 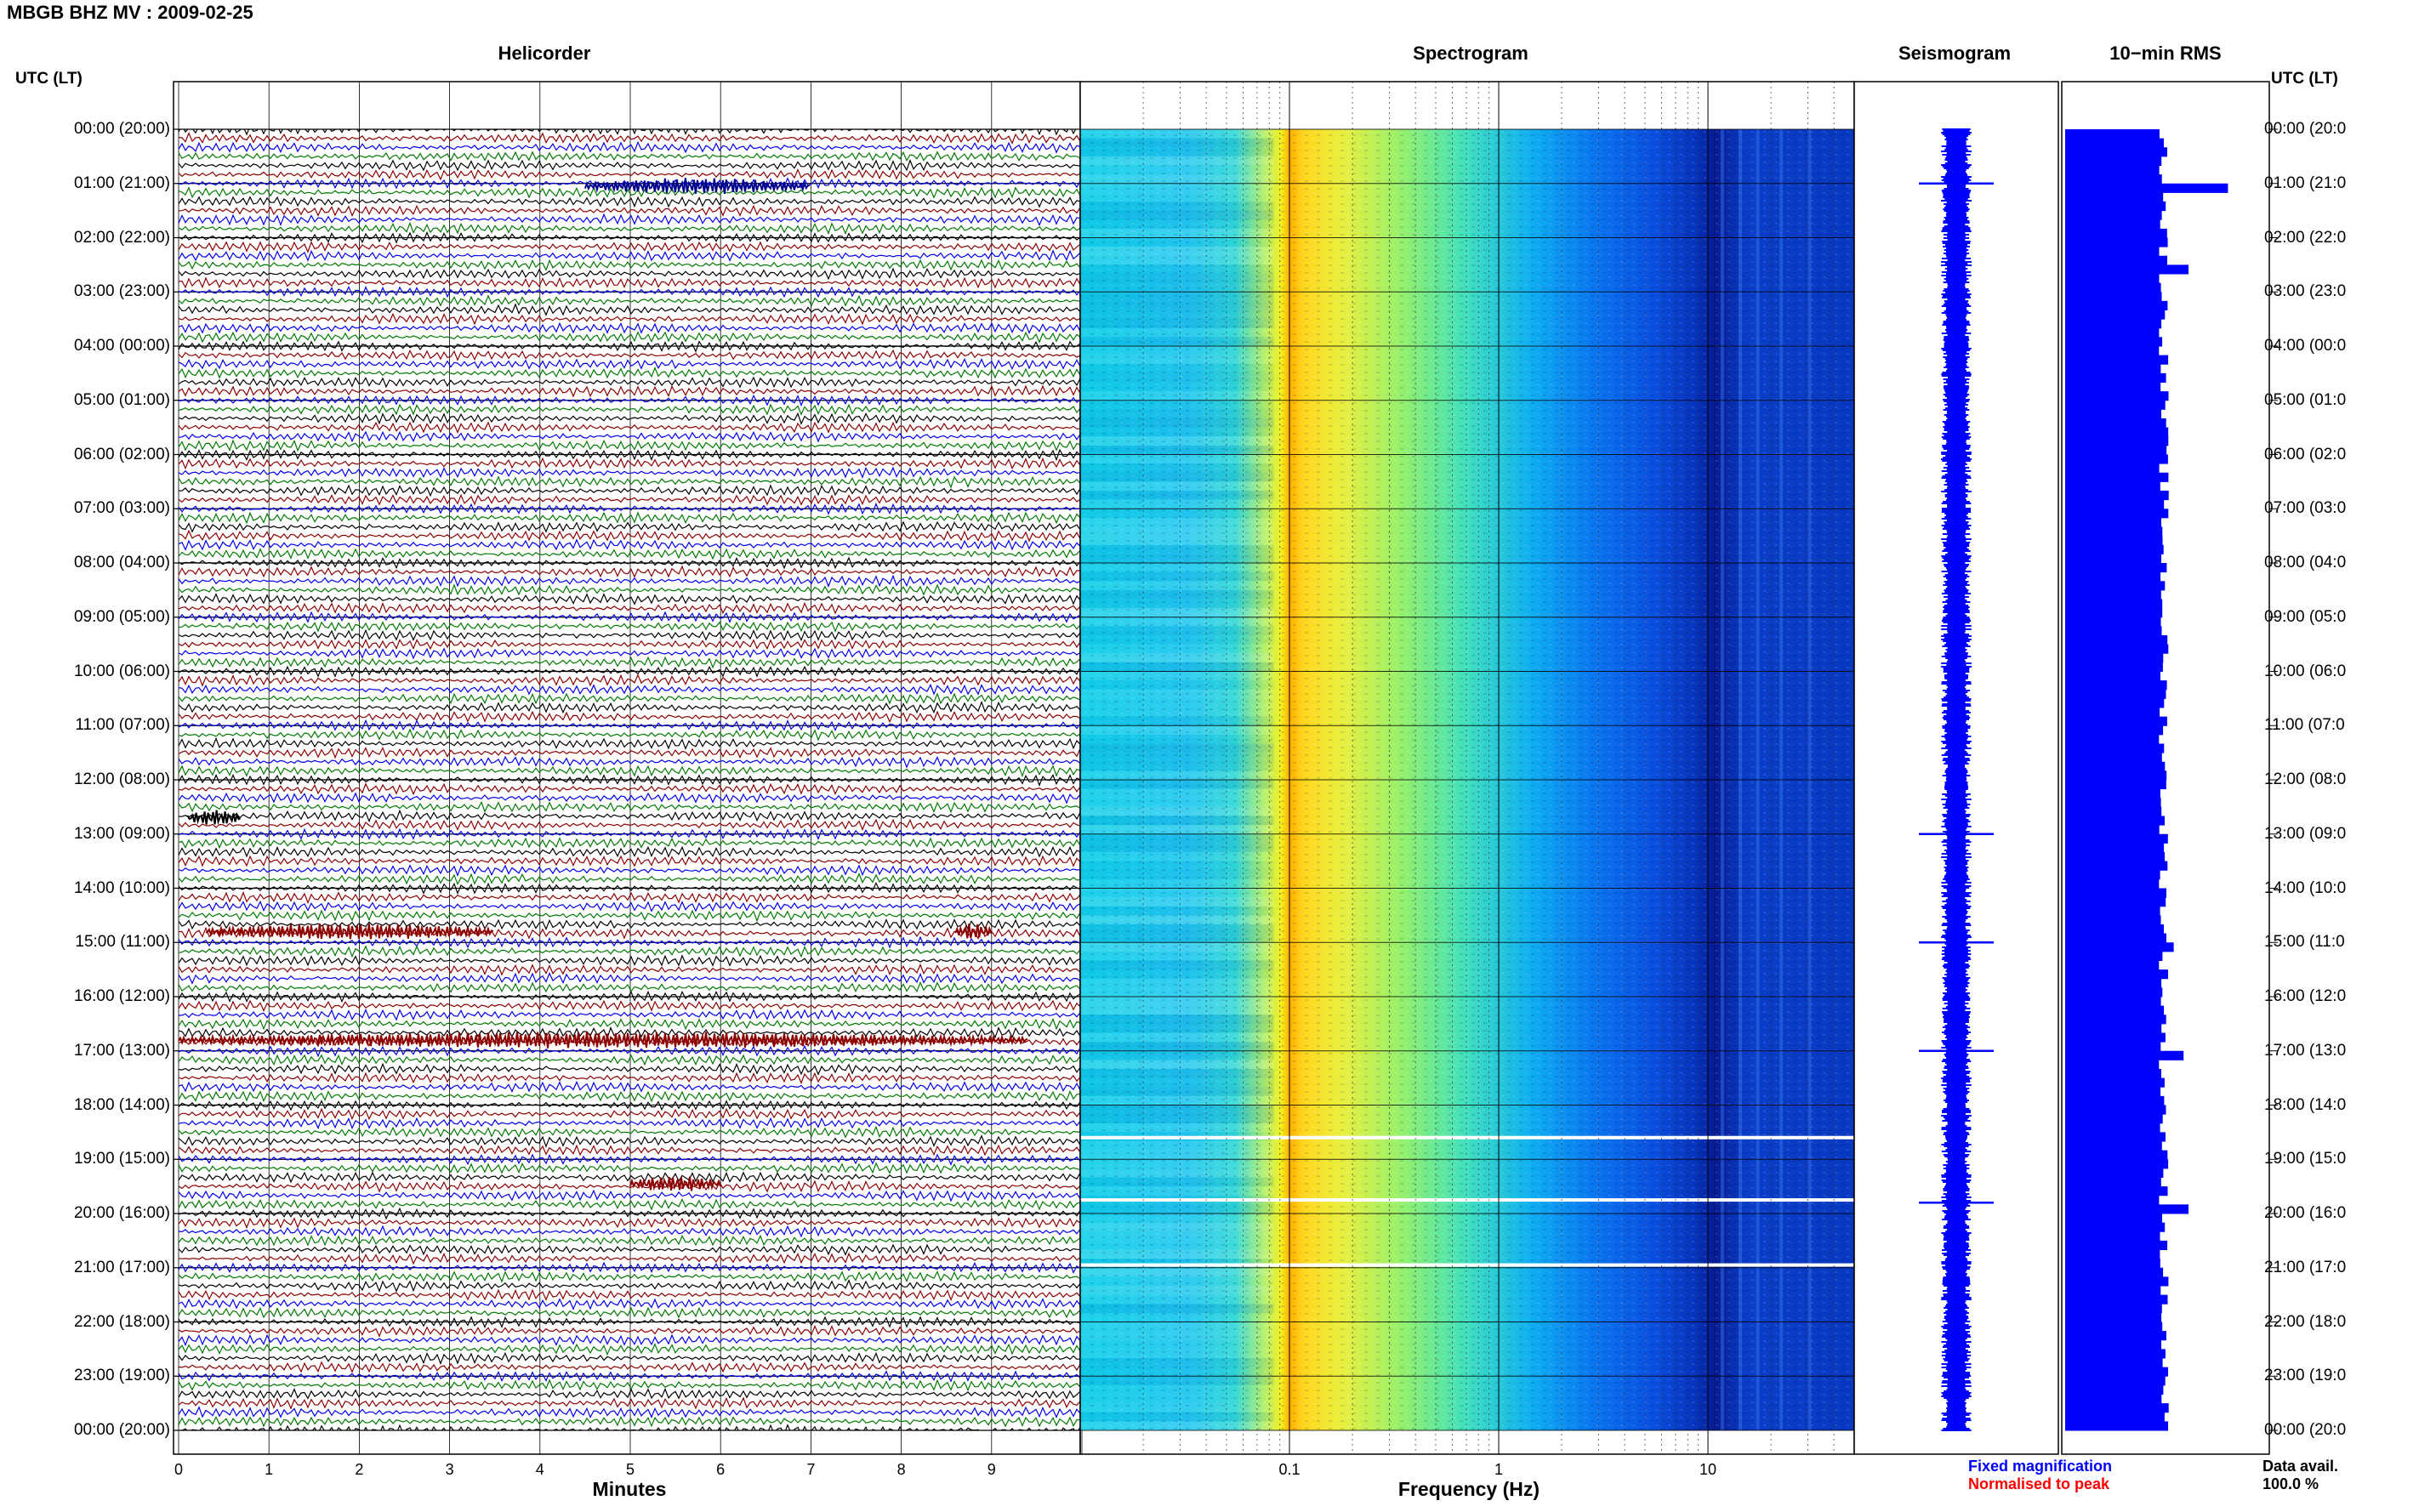 What do you see at coordinates (2305, 996) in the screenshot?
I see `time-label-right: 16:00 (12:0` at bounding box center [2305, 996].